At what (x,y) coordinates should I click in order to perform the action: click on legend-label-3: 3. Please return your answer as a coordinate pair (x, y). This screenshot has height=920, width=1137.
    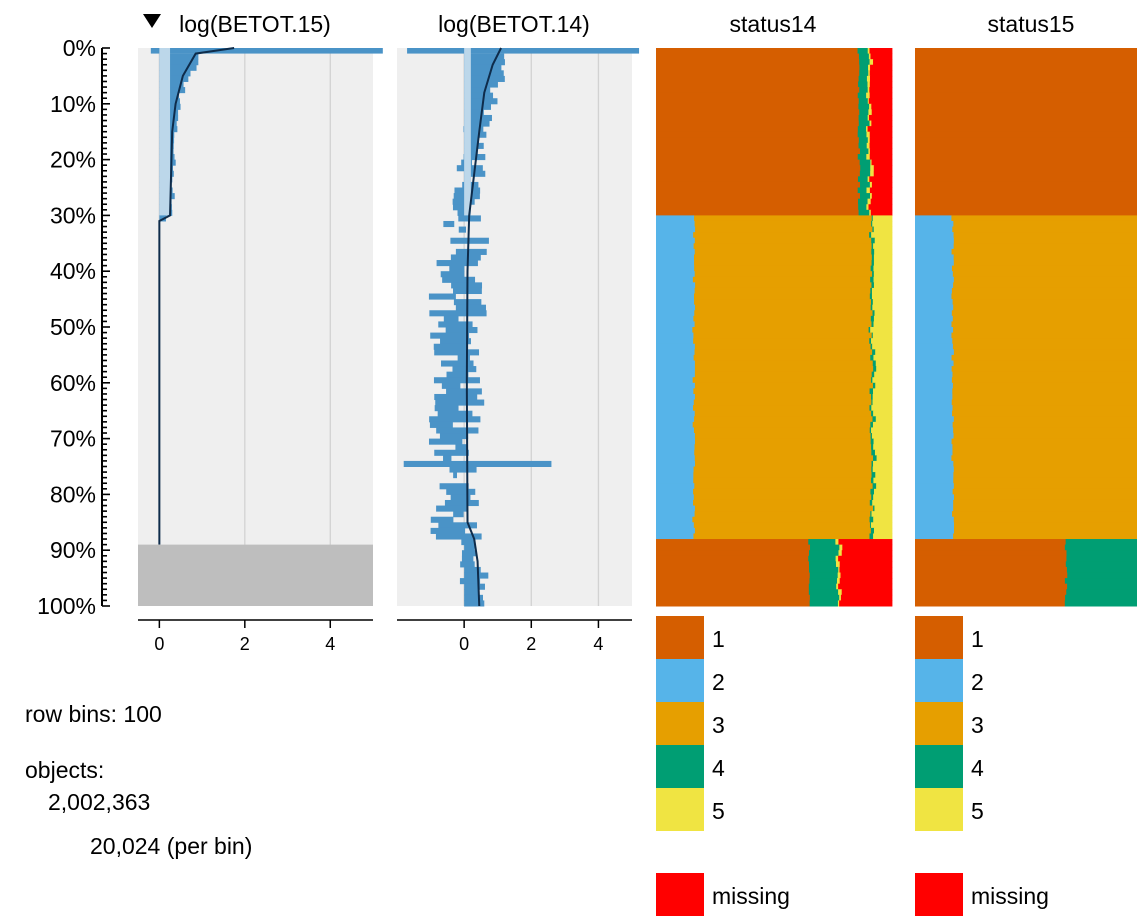
    Looking at the image, I should click on (977, 725).